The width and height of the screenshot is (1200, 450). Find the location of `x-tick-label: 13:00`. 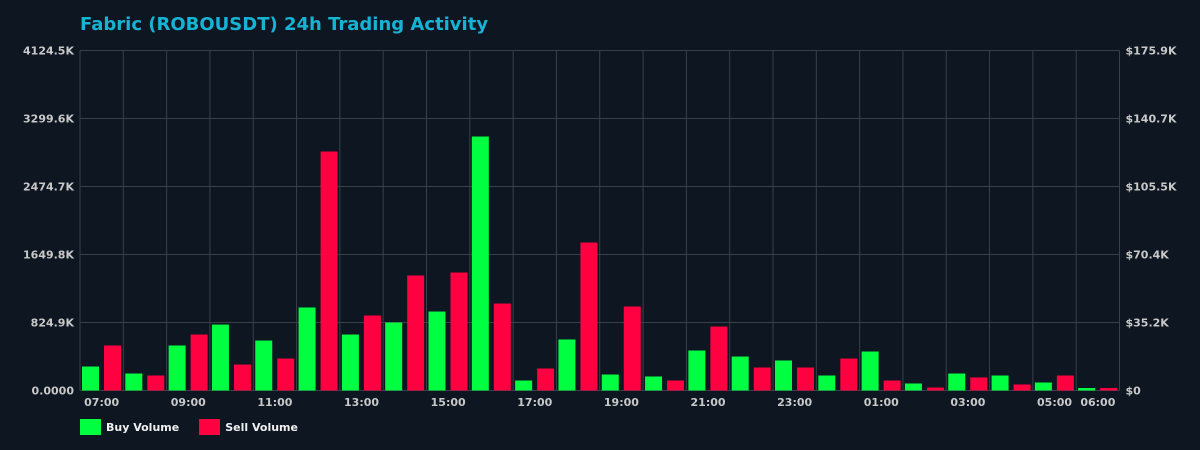

x-tick-label: 13:00 is located at coordinates (361, 402).